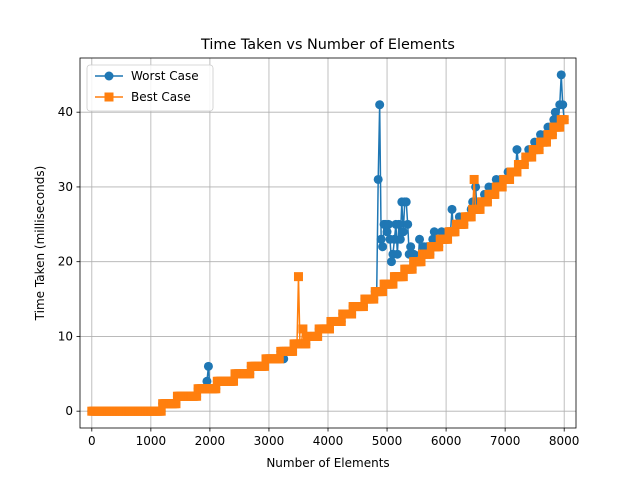 The image size is (640, 480). What do you see at coordinates (328, 441) in the screenshot?
I see `x-tick-label: 4000` at bounding box center [328, 441].